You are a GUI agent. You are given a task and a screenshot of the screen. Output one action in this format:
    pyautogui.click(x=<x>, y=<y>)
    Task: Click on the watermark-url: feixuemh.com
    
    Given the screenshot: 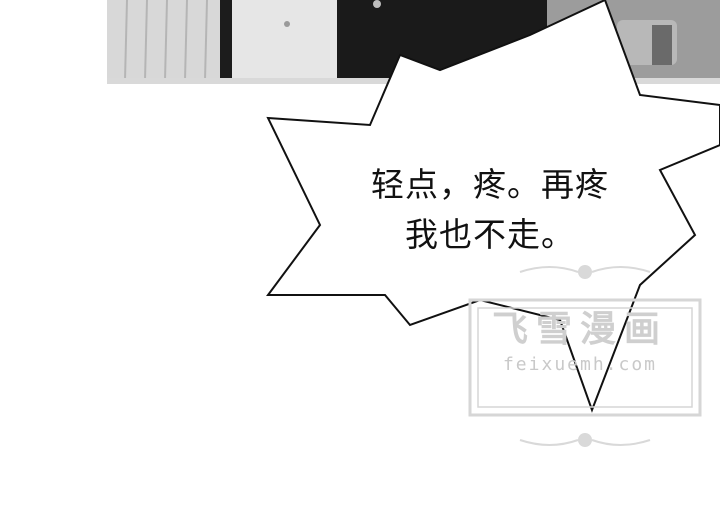 What is the action you would take?
    pyautogui.click(x=580, y=364)
    